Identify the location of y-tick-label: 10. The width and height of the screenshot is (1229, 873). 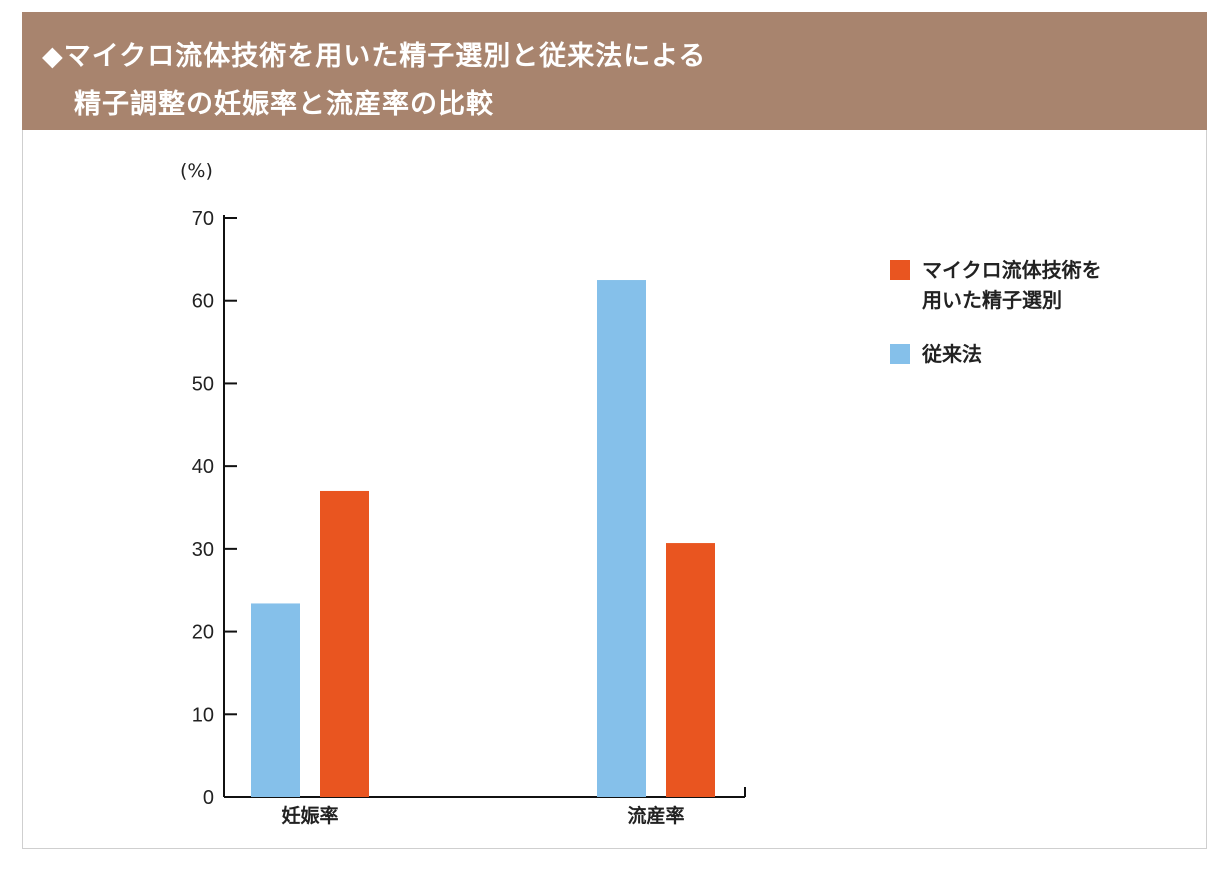
(203, 715).